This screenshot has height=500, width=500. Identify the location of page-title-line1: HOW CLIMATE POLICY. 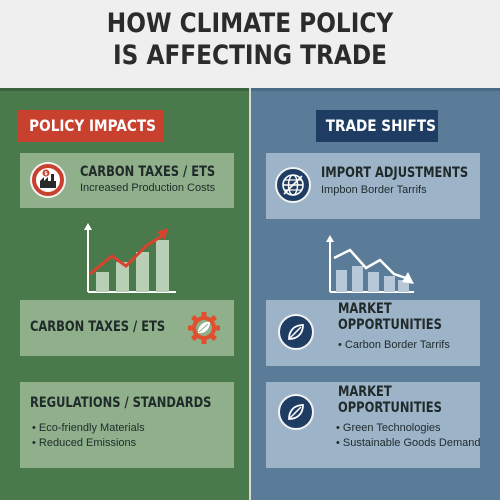
(250, 23).